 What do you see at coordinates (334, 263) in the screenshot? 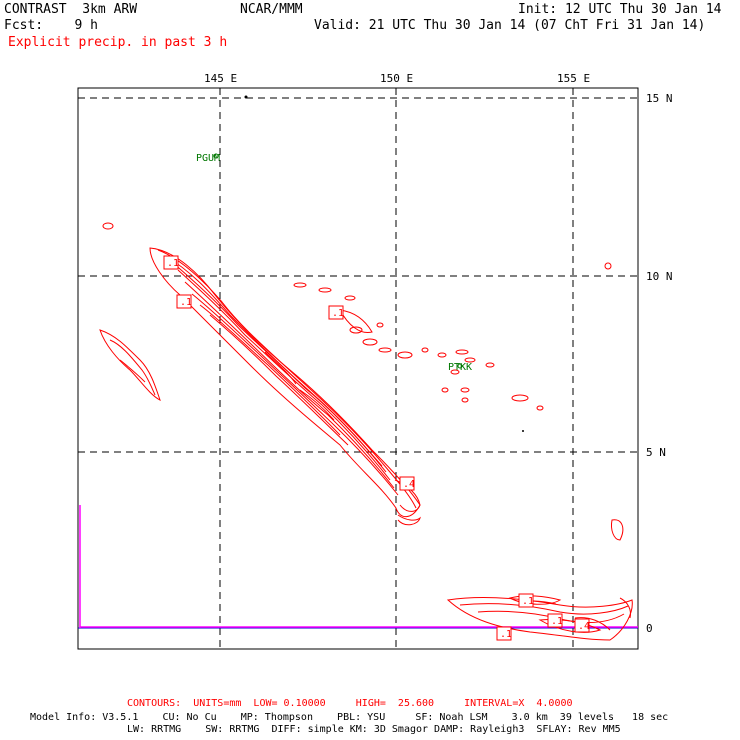
I see `stations: PGUM PTKK` at bounding box center [334, 263].